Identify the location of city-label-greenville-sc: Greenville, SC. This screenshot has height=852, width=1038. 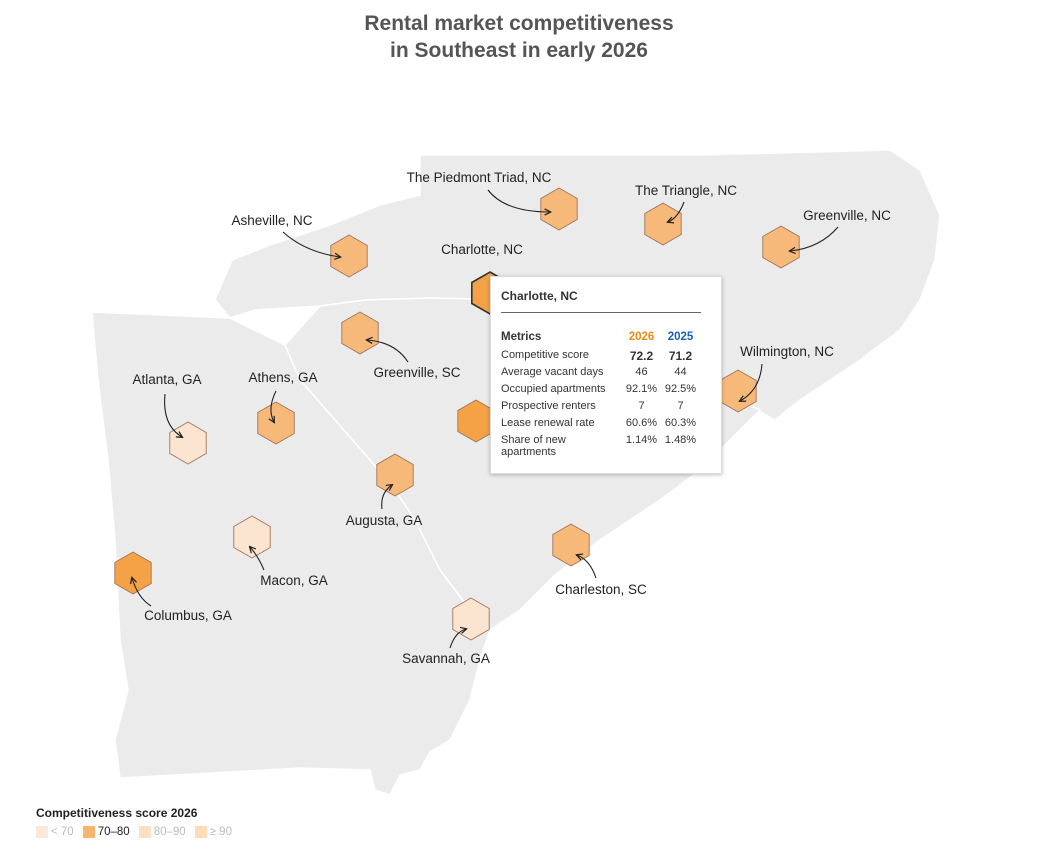
(416, 372).